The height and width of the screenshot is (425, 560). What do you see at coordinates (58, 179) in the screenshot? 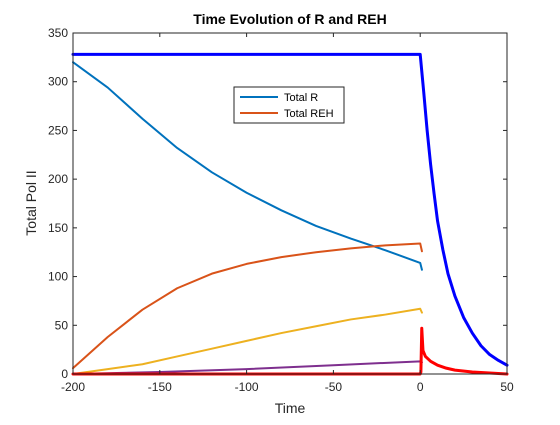
I see `y-tick-label: 200` at bounding box center [58, 179].